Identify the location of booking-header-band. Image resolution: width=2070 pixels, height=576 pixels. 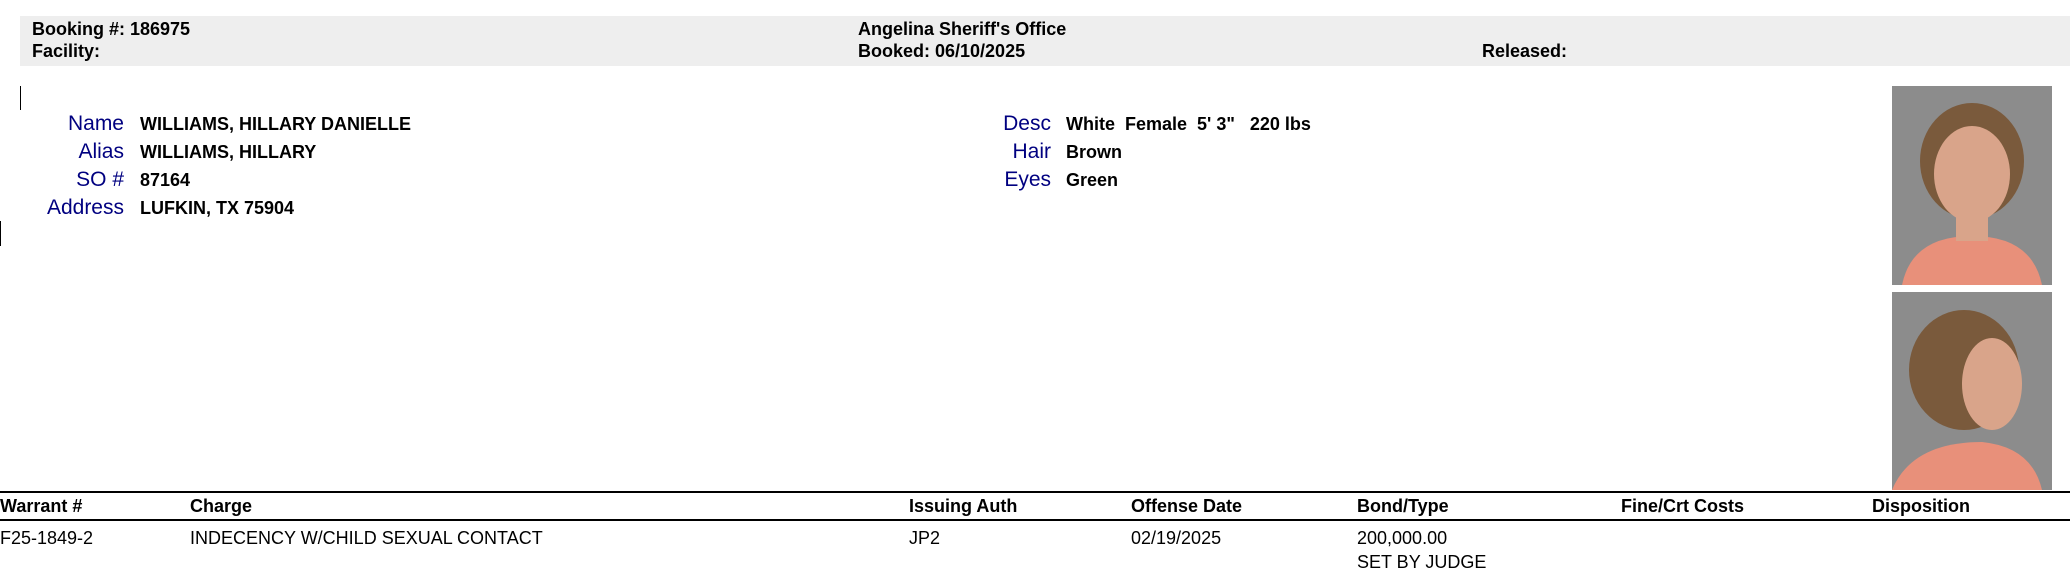
(1045, 41).